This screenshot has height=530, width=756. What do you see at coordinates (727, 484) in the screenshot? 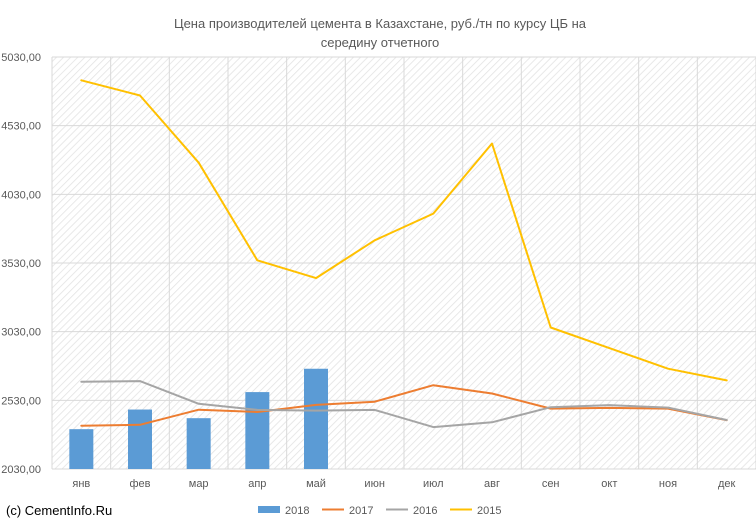
I see `x-tick-label: дек` at bounding box center [727, 484].